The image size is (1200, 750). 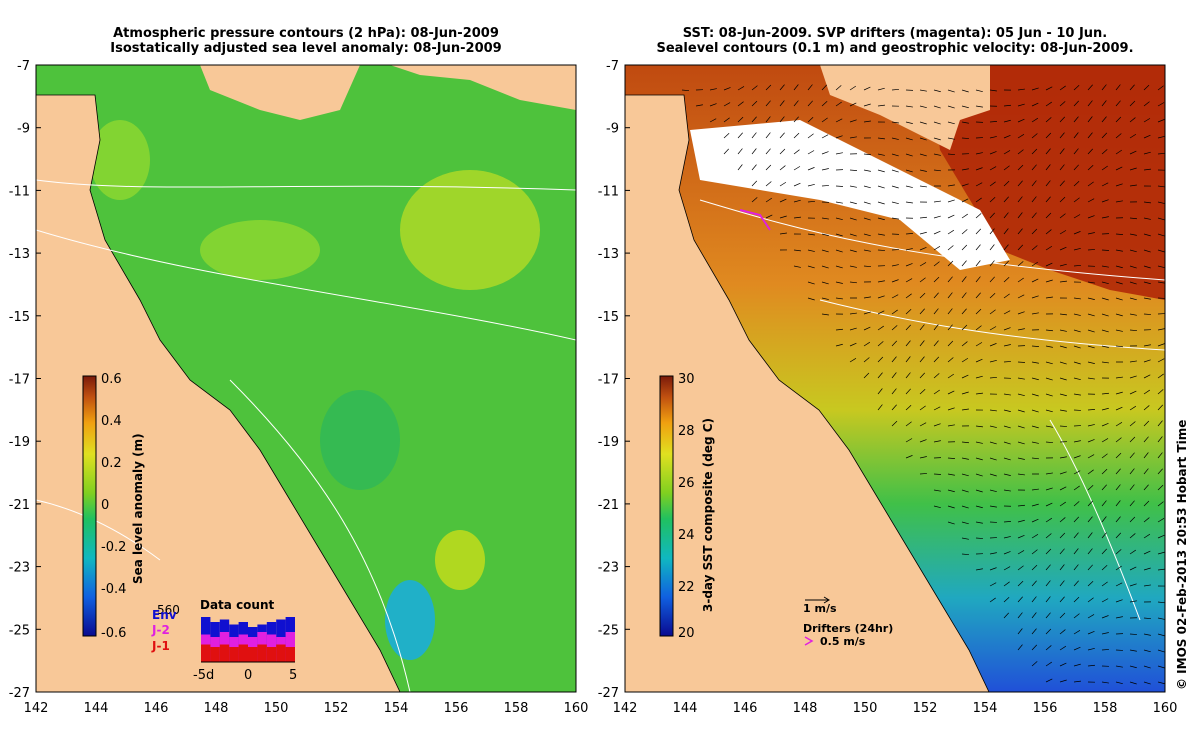 What do you see at coordinates (237, 605) in the screenshot?
I see `inset-title: Data count` at bounding box center [237, 605].